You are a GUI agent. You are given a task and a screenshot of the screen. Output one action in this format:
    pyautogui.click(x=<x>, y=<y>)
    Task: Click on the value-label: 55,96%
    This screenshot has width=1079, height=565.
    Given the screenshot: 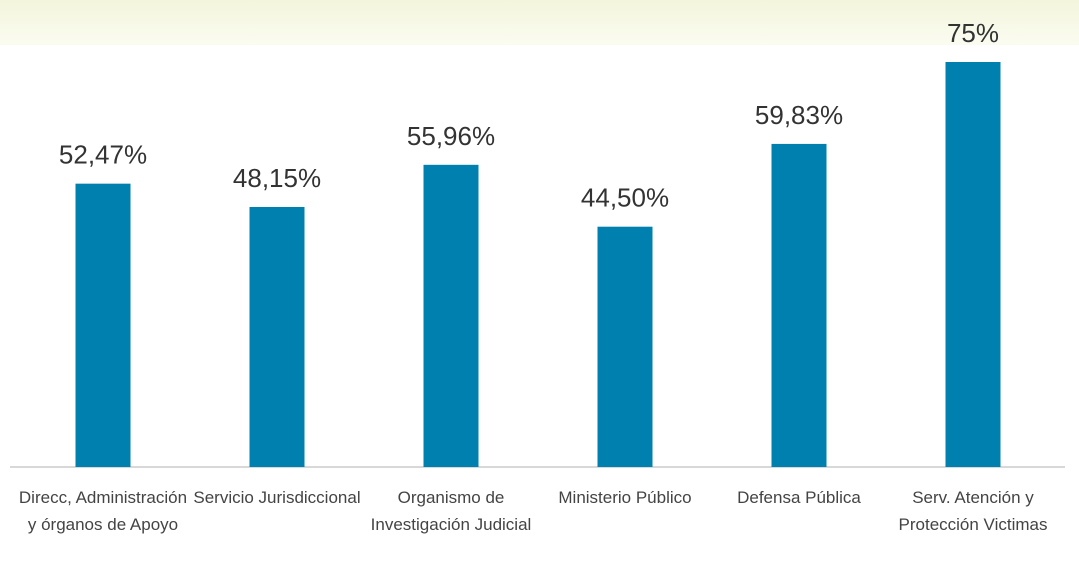 What is the action you would take?
    pyautogui.click(x=451, y=136)
    